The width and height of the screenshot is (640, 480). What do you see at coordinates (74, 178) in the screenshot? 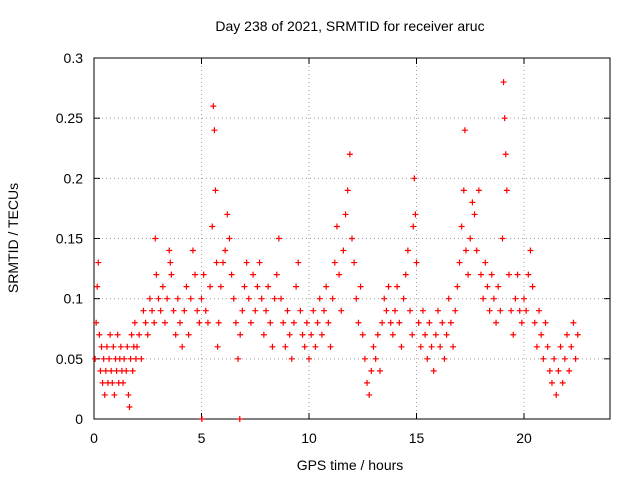
I see `y-tick-label: 0.2` at bounding box center [74, 178].